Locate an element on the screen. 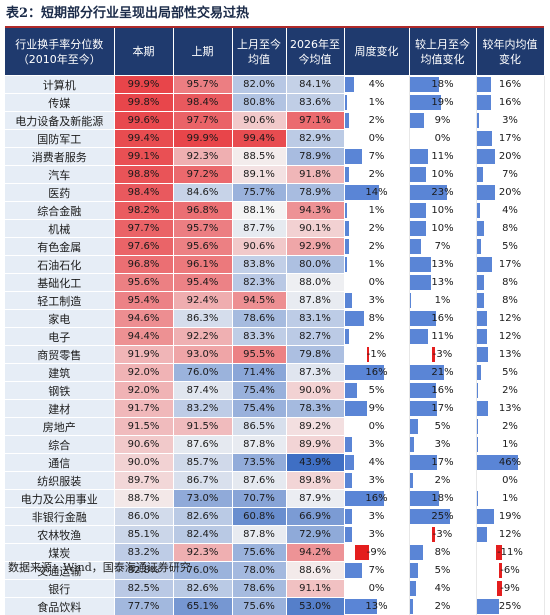  vs-year-change-value: 5% is located at coordinates (510, 372).